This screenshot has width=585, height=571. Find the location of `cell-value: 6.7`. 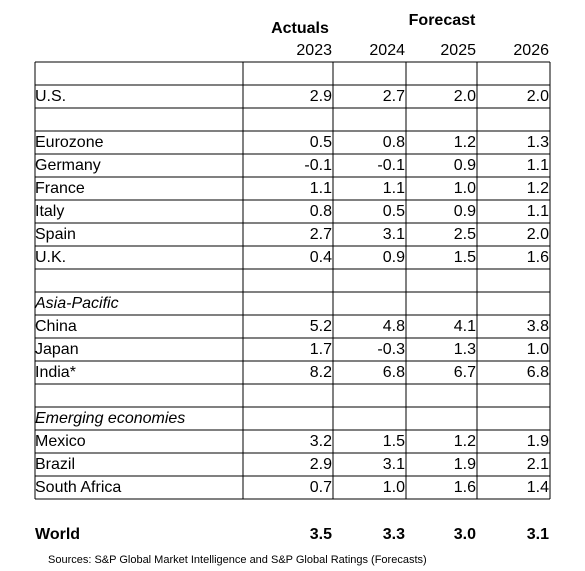

cell-value: 6.7 is located at coordinates (465, 372).